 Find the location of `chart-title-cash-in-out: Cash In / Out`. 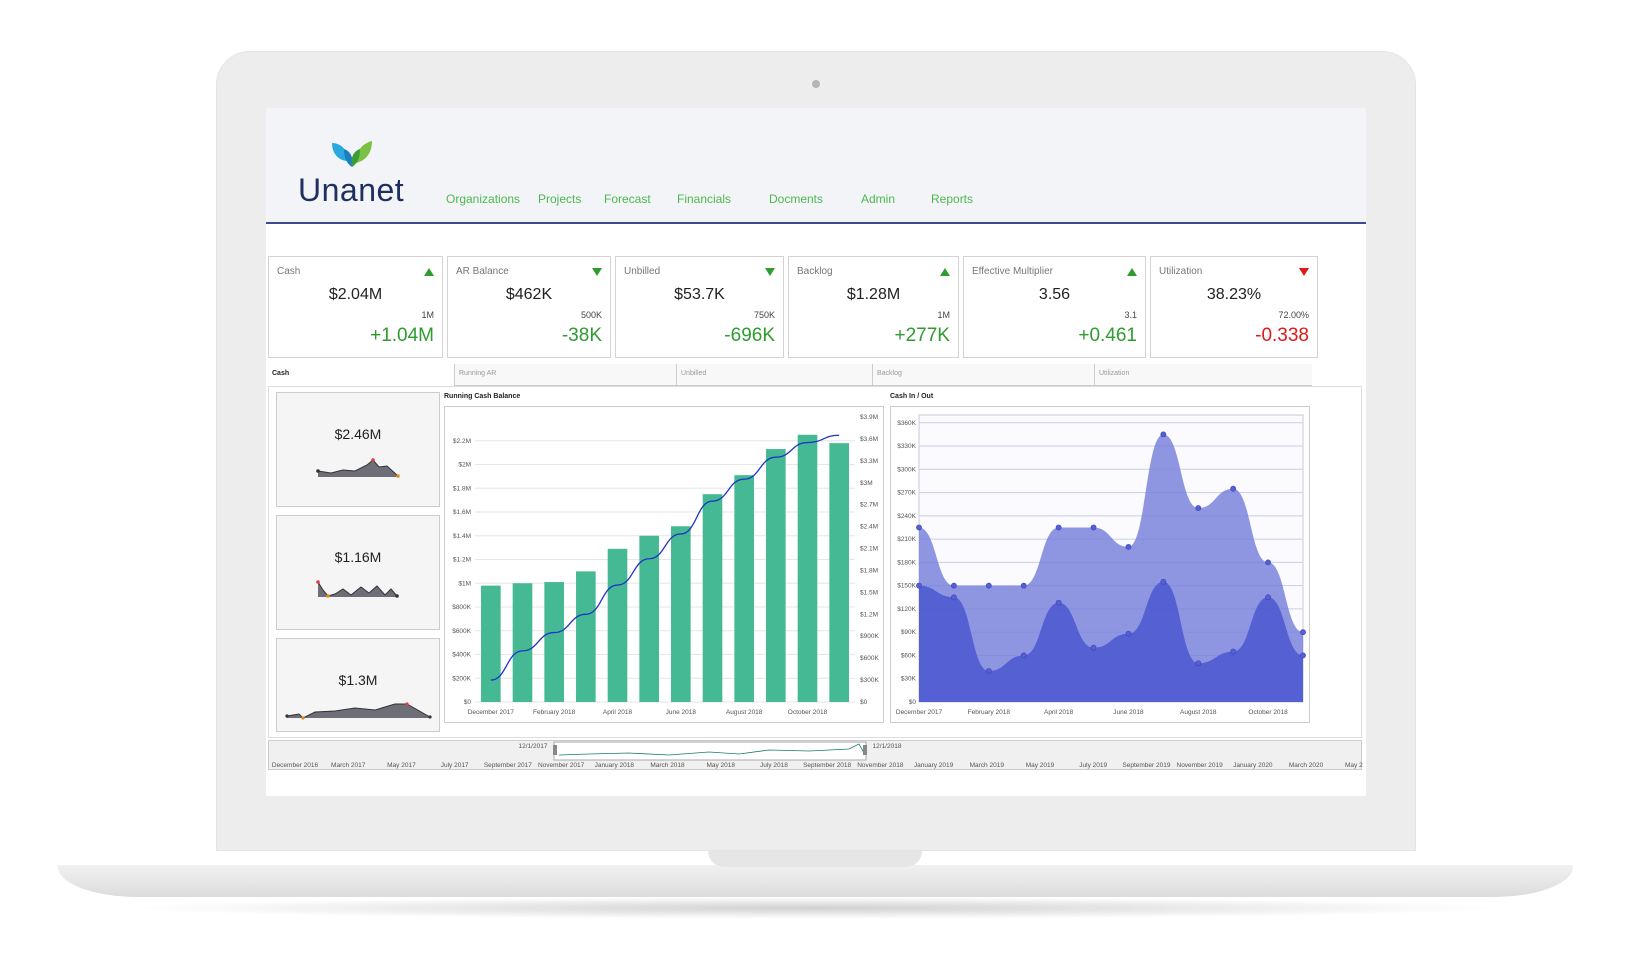

chart-title-cash-in-out: Cash In / Out is located at coordinates (912, 396).